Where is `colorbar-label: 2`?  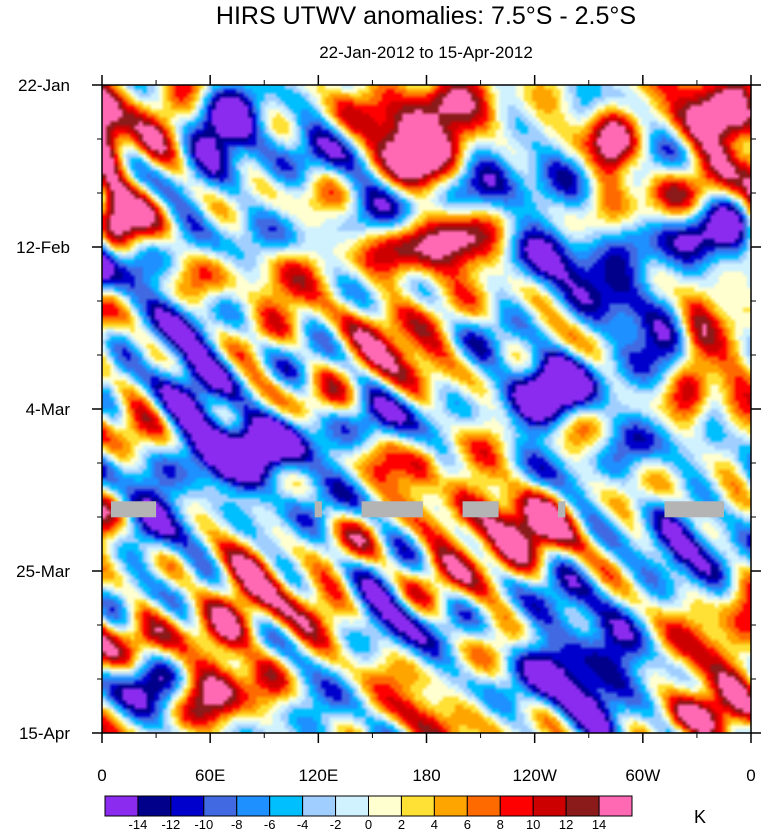 colorbar-label: 2 is located at coordinates (401, 824).